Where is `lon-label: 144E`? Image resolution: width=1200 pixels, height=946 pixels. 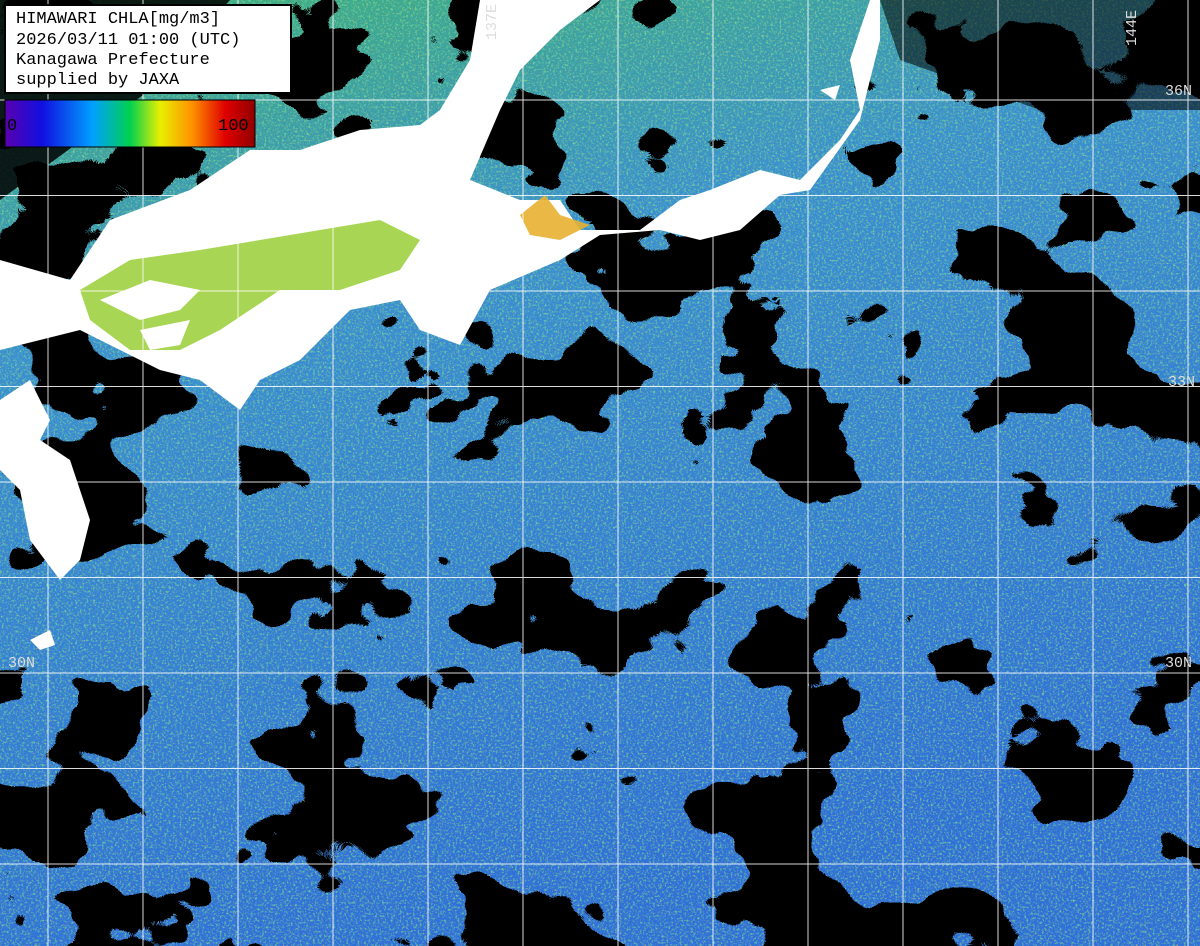
lon-label: 144E is located at coordinates (1132, 28).